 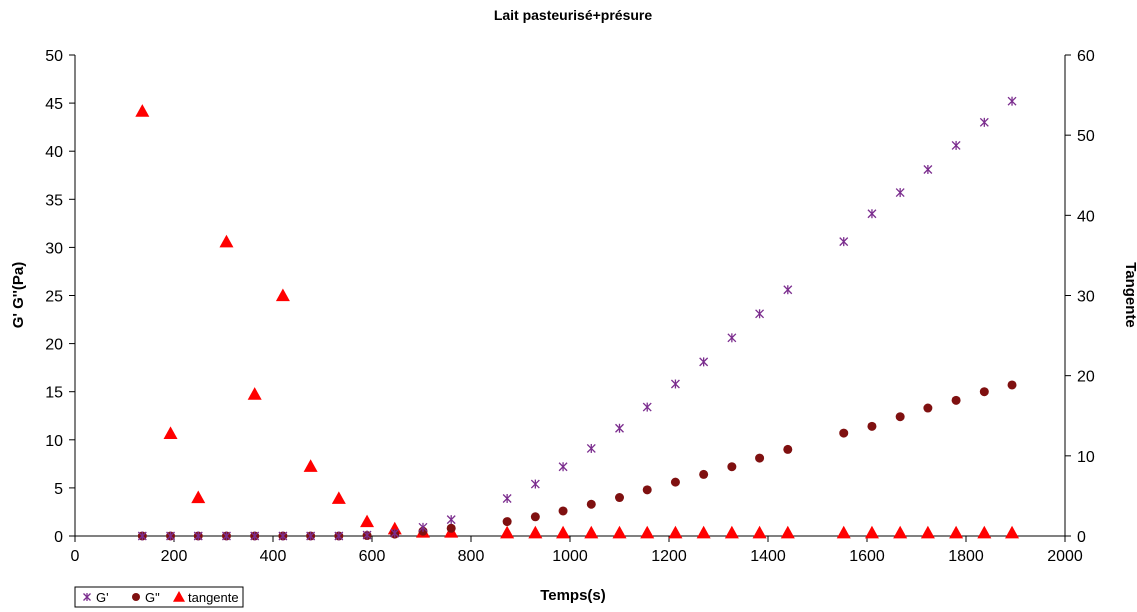 What do you see at coordinates (1086, 216) in the screenshot?
I see `y-right-tick-label: 40` at bounding box center [1086, 216].